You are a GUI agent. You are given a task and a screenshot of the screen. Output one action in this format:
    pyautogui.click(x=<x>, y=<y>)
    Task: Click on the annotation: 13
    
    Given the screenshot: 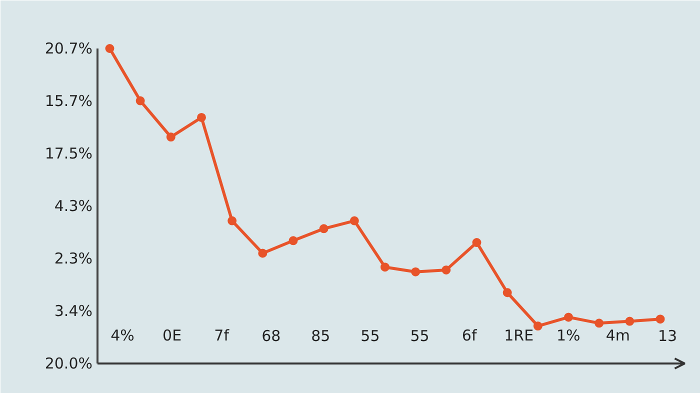 What is the action you would take?
    pyautogui.click(x=668, y=336)
    